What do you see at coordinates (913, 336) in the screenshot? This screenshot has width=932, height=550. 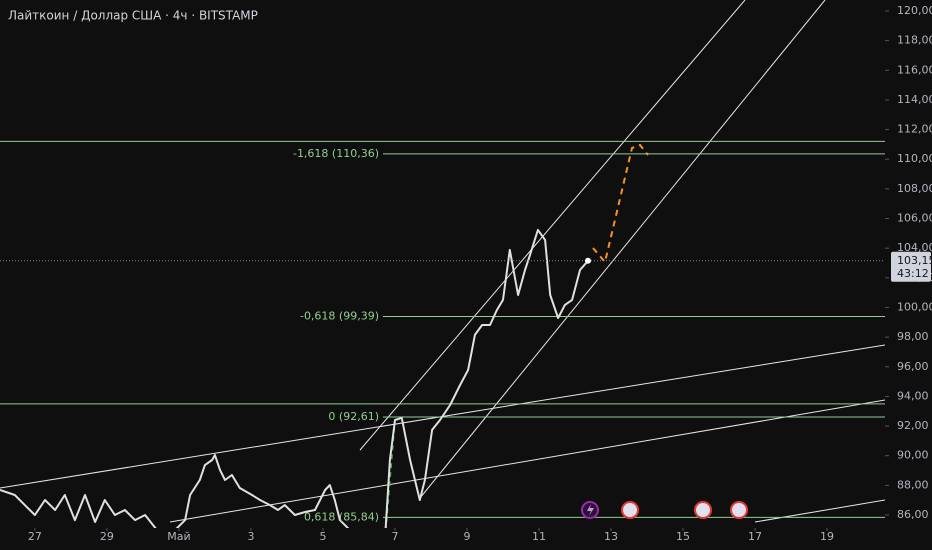 I see `y-tick-label: 98,00` at bounding box center [913, 336].